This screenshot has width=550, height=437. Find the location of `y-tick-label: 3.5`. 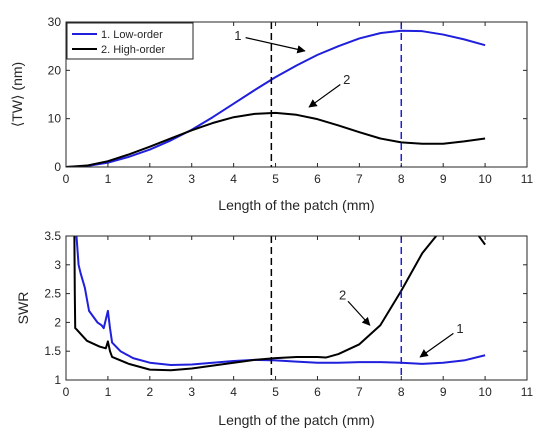

y-tick-label: 3.5 is located at coordinates (52, 236).